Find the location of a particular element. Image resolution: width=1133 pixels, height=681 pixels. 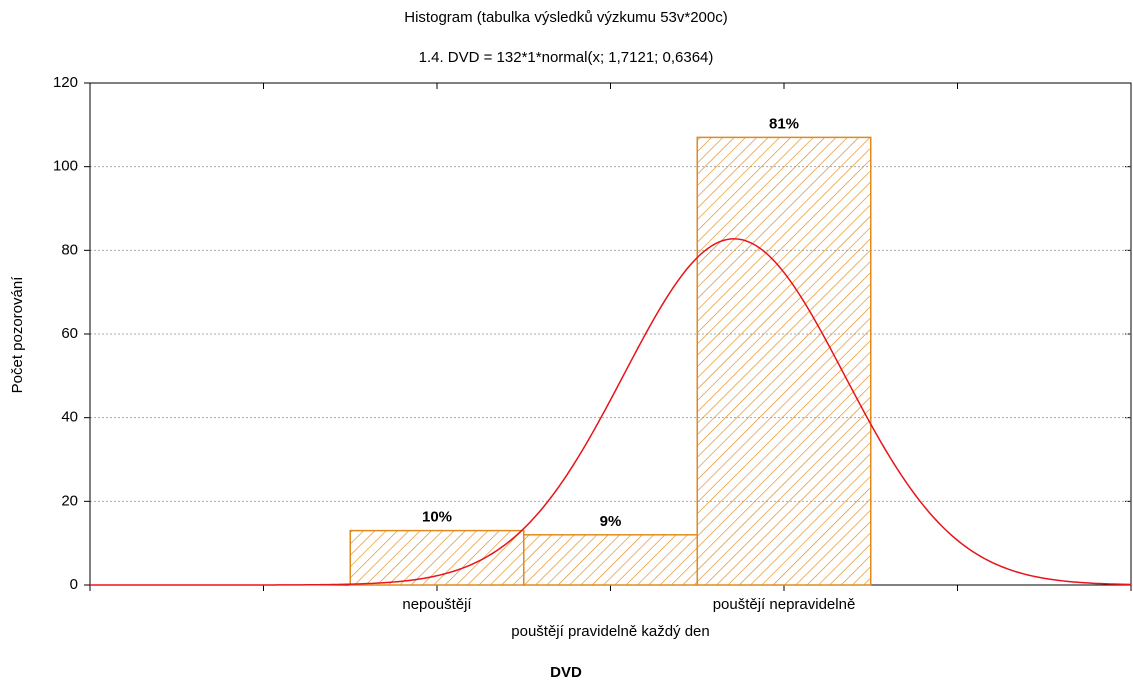

x-tick-label: pouštějí nepravidelně is located at coordinates (784, 604).